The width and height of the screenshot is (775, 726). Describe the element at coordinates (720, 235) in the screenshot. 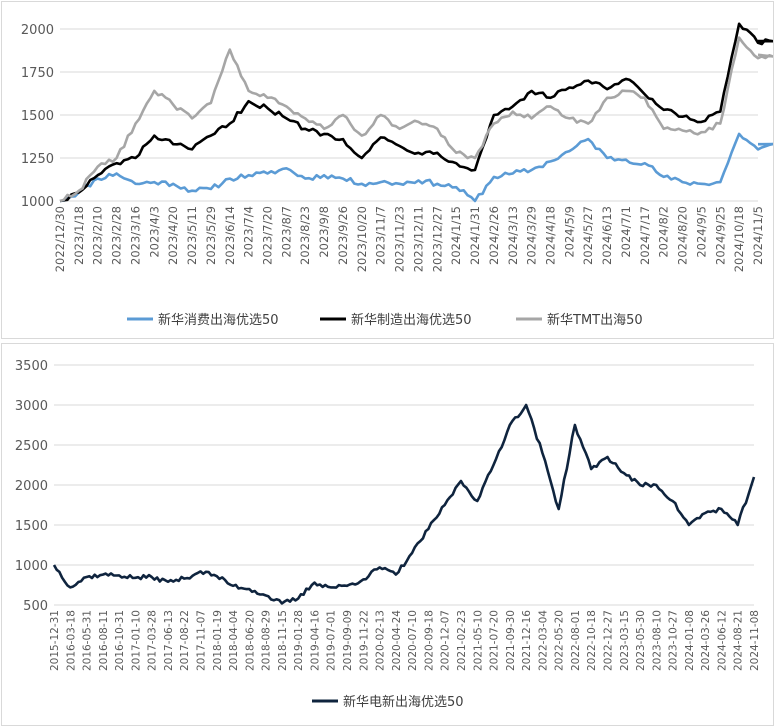

I see `x-tick-label: 2024/9/25` at that location.